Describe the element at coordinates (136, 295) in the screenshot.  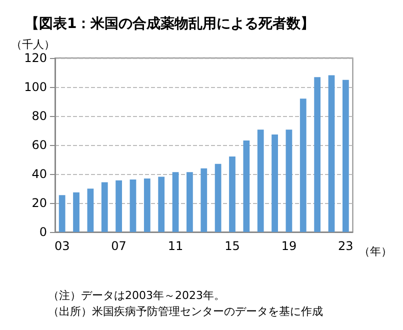
I see `text: （注）データは2003年～2023年。` at that location.